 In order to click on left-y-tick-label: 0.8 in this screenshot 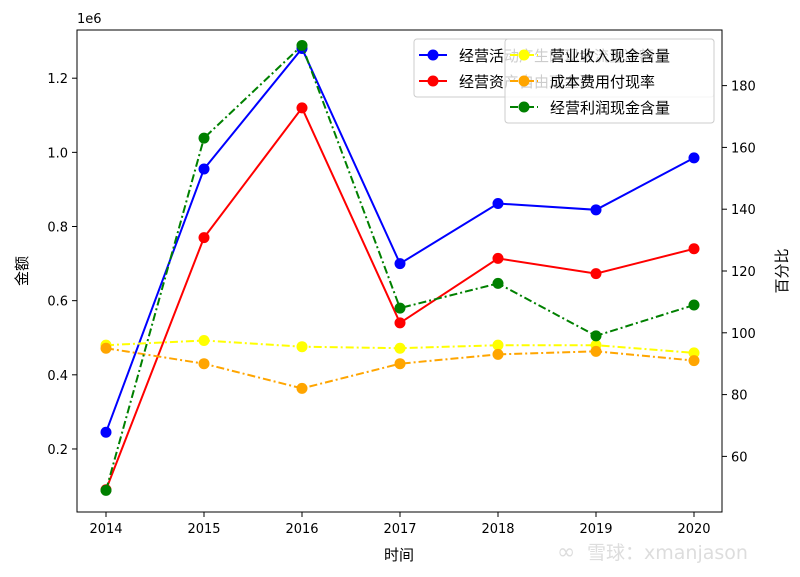, I will do `click(57, 228)`.